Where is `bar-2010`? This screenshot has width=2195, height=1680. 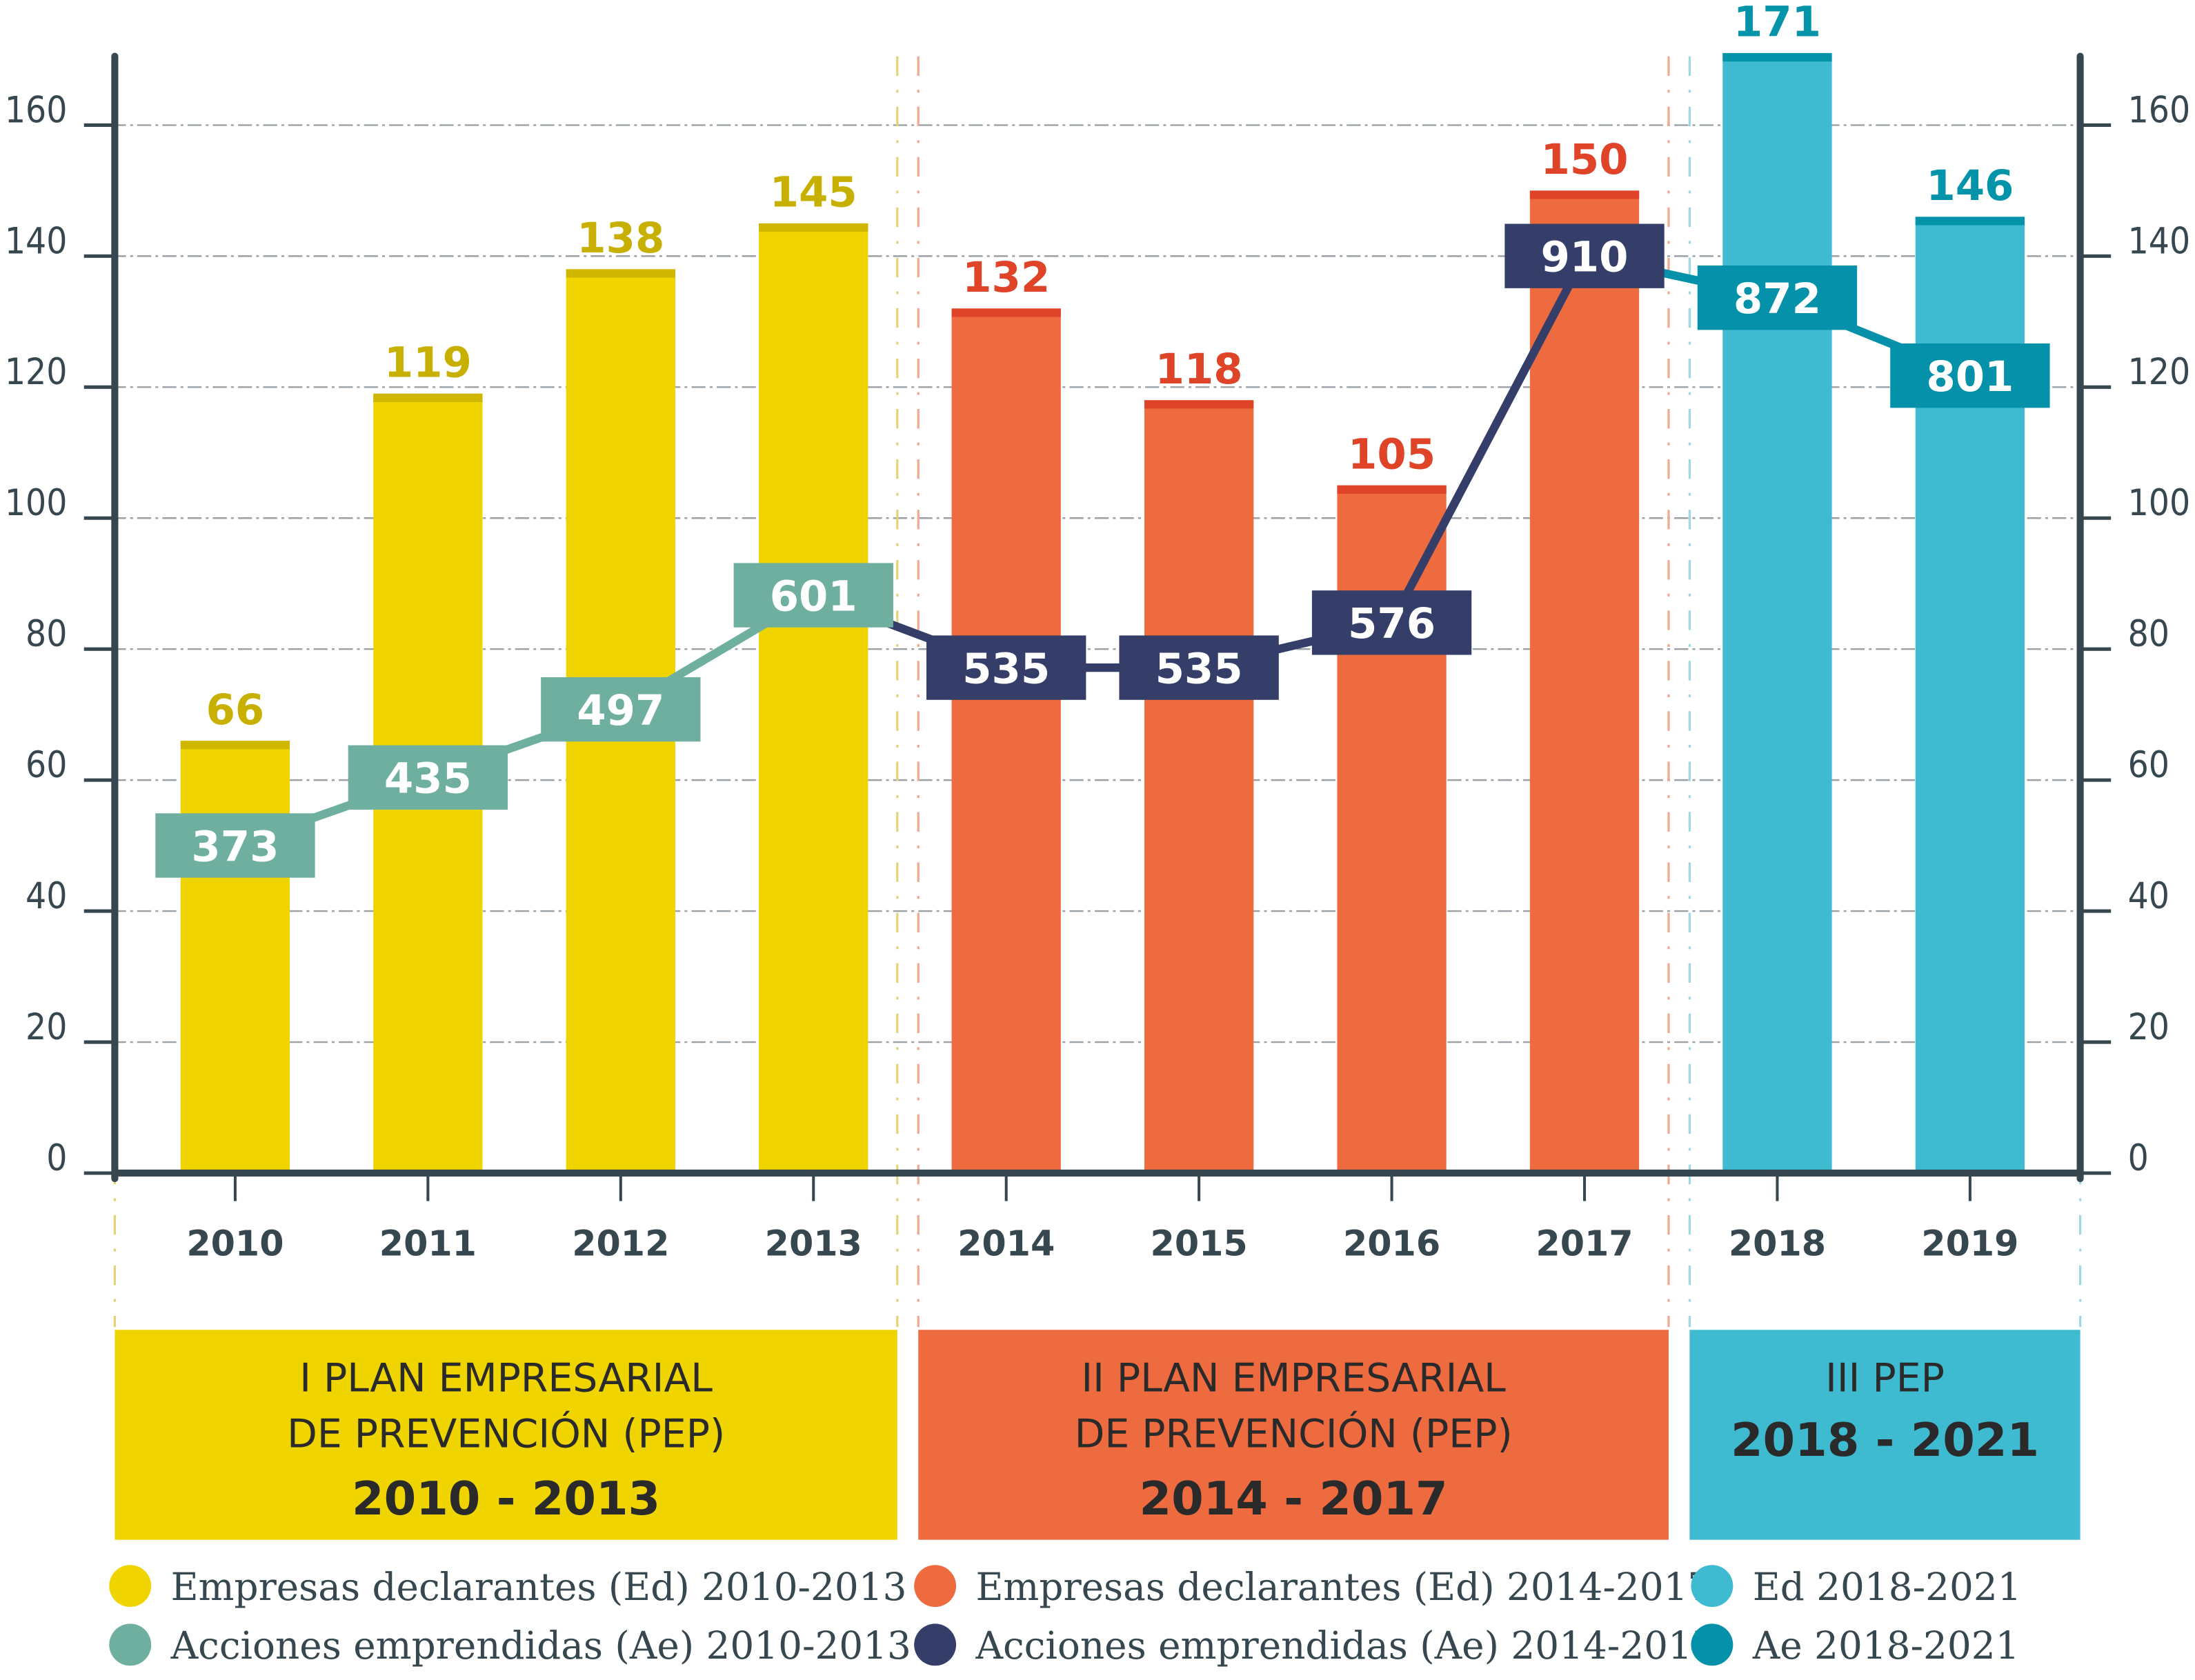
bar-2010 is located at coordinates (235, 957).